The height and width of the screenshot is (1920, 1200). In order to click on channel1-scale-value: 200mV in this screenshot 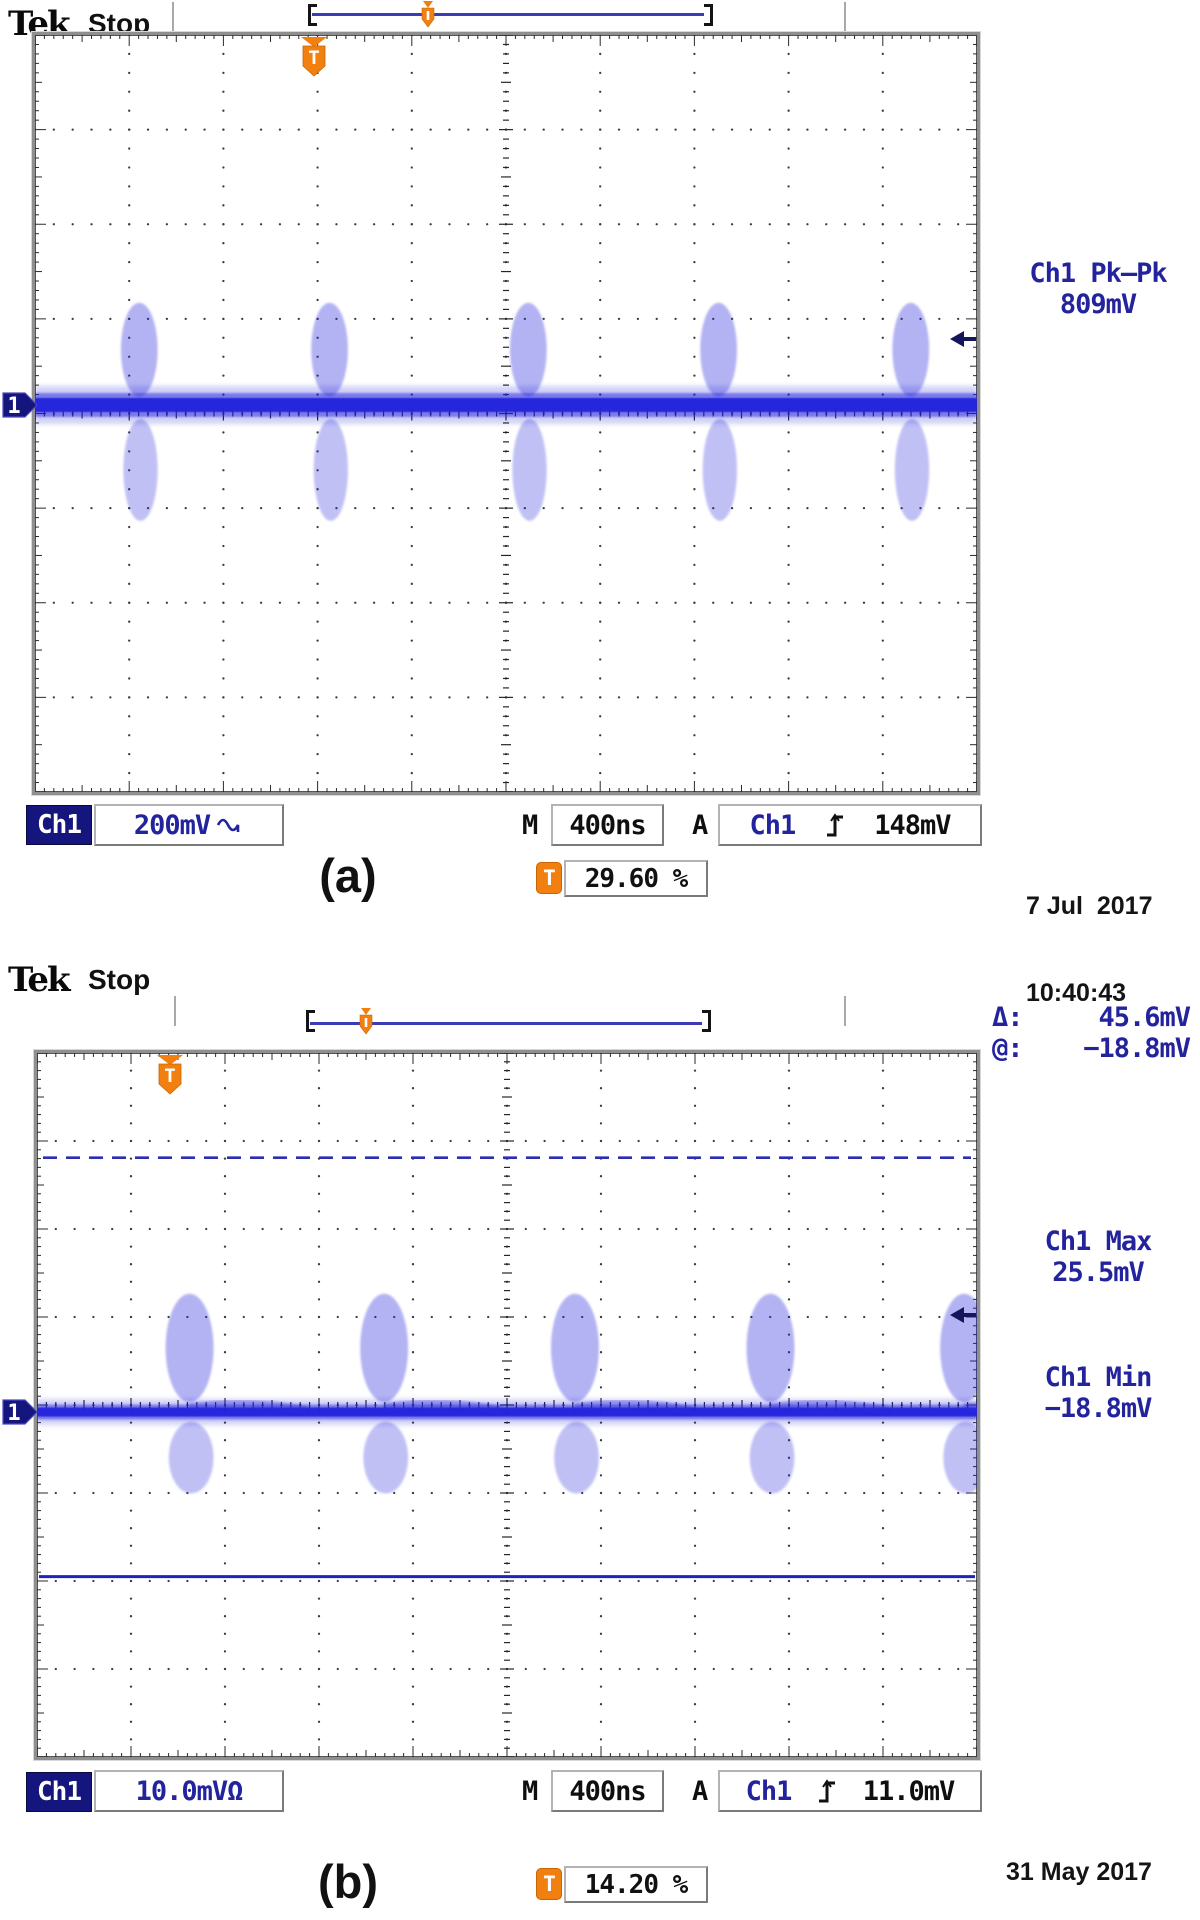, I will do `click(172, 825)`.